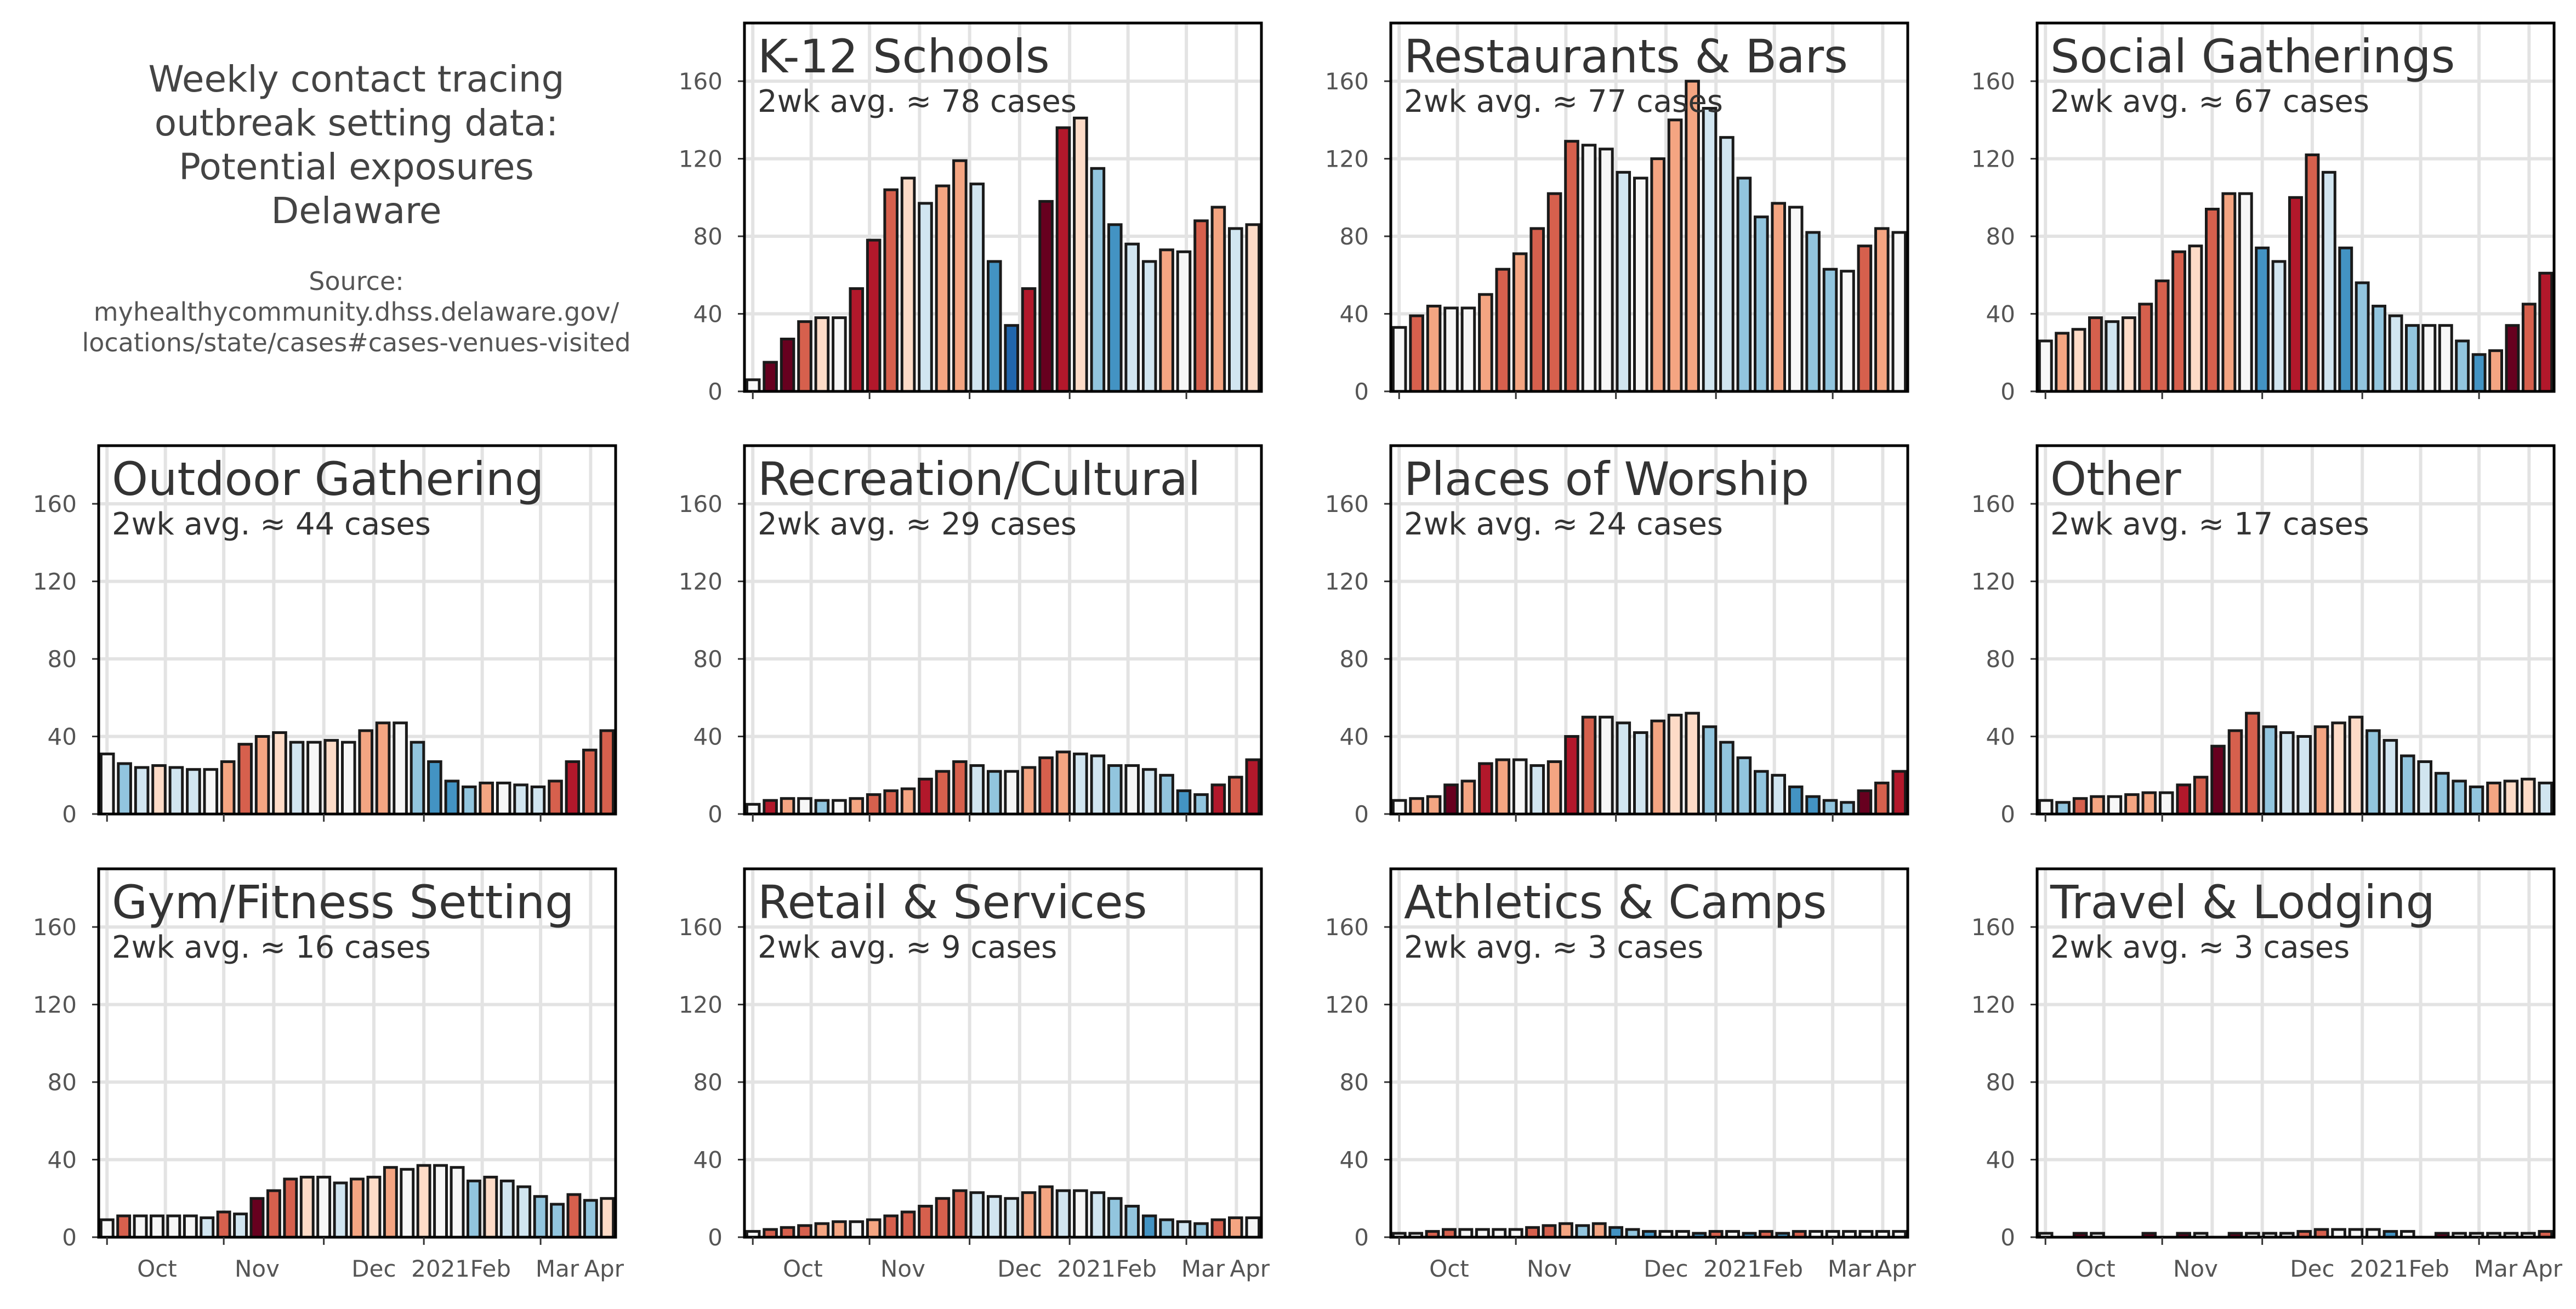 The width and height of the screenshot is (2576, 1309). I want to click on panel-subtitle: 2wk avg. ≈ 3 cases, so click(1553, 948).